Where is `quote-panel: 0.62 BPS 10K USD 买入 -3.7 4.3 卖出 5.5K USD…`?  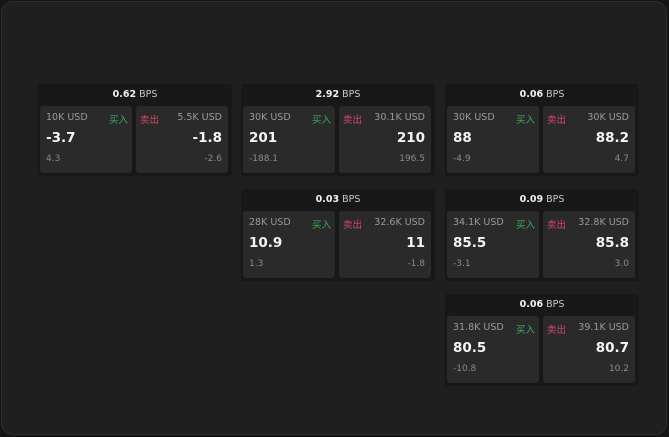
quote-panel: 0.62 BPS 10K USD 买入 -3.7 4.3 卖出 5.5K USD… is located at coordinates (135, 130).